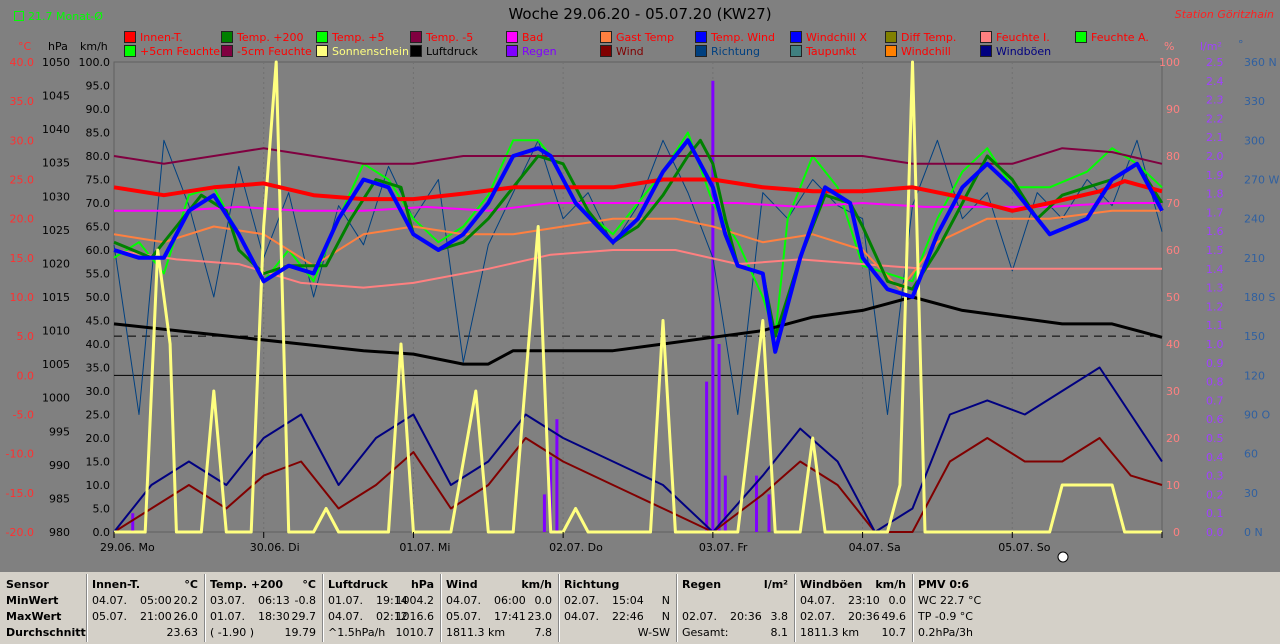 This screenshot has width=1280, height=644. I want to click on day-label: 02.07. Do, so click(576, 547).